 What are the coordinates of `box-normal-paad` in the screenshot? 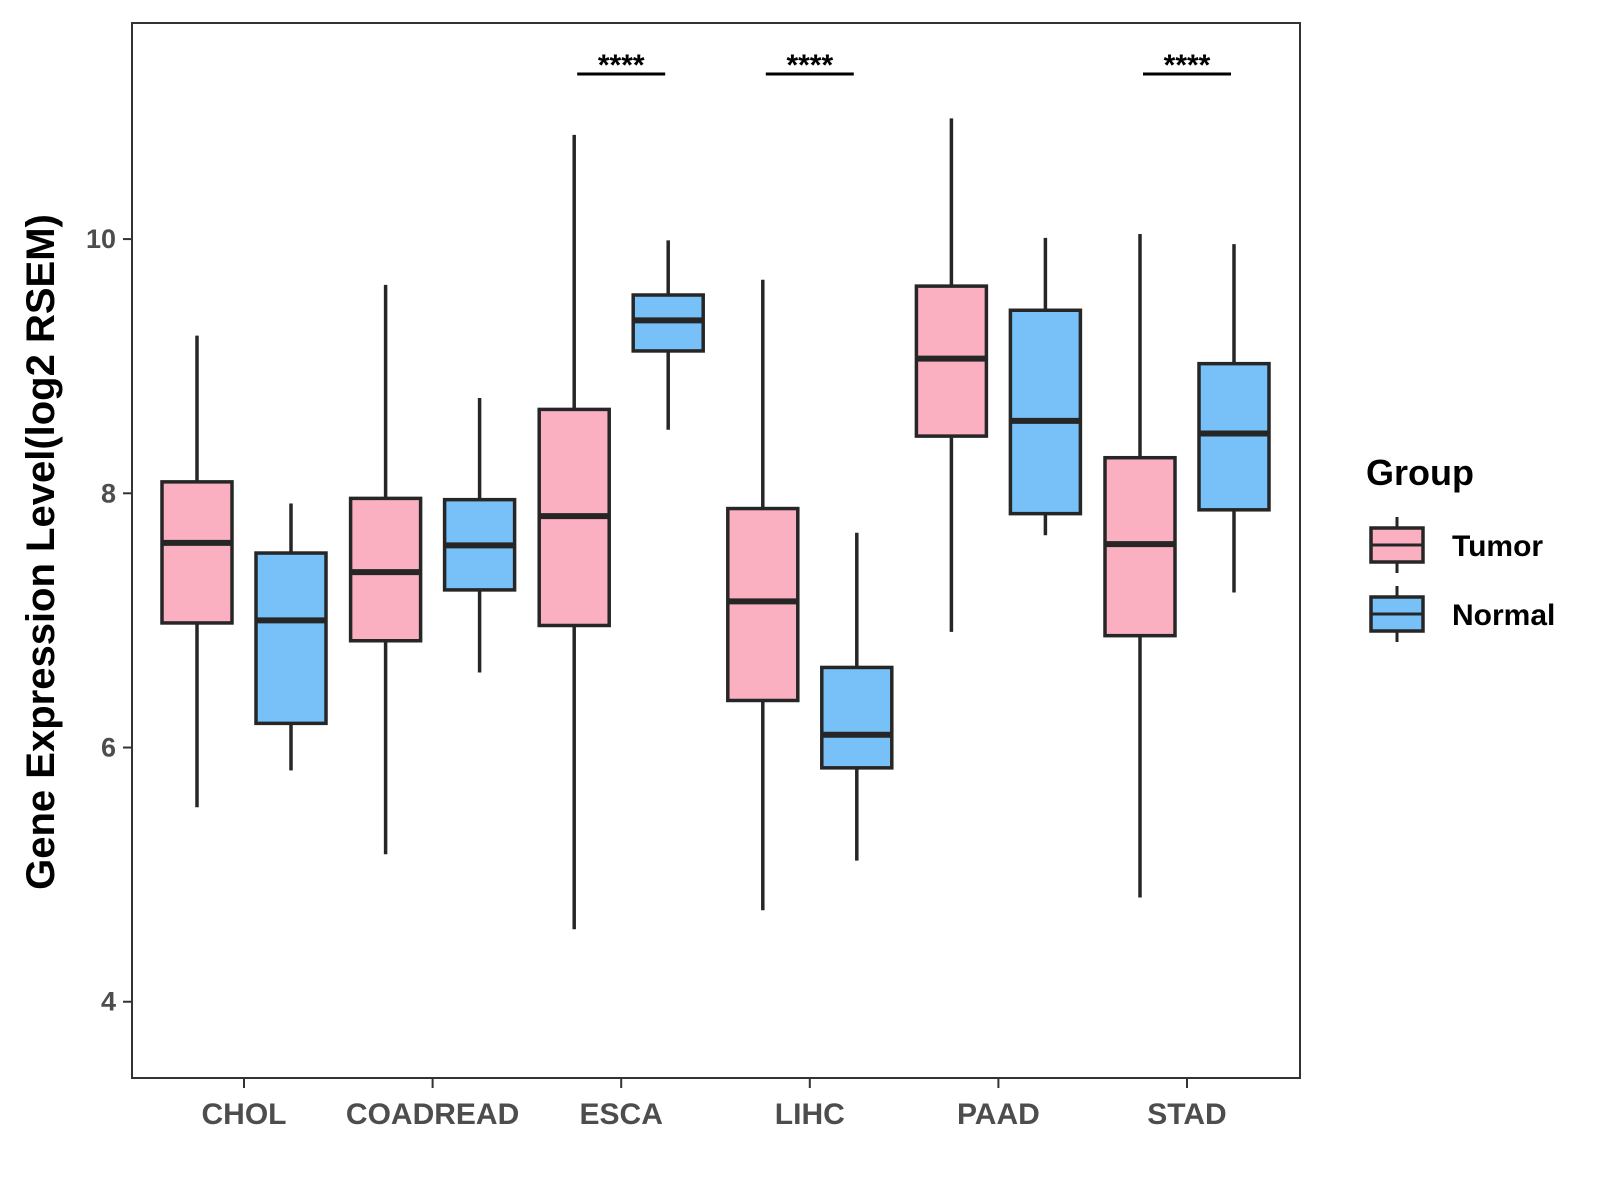 It's located at (1045, 386).